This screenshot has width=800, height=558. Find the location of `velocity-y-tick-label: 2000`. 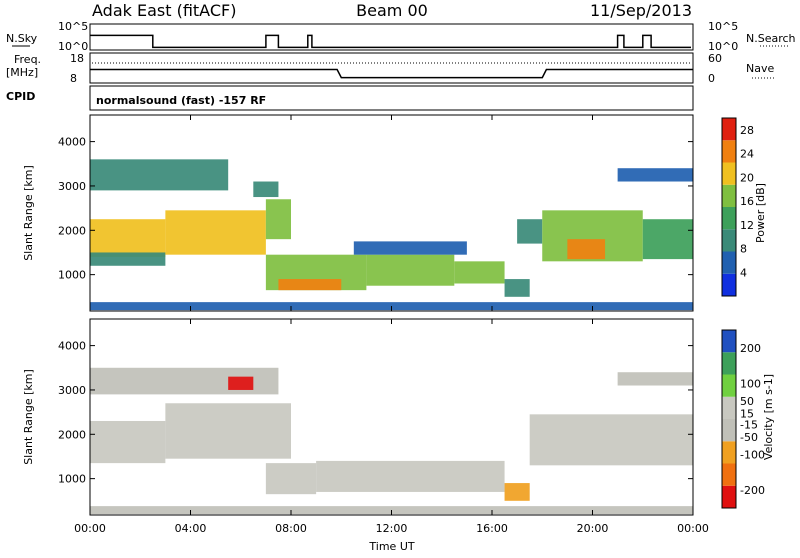

velocity-y-tick-label: 2000 is located at coordinates (72, 434).